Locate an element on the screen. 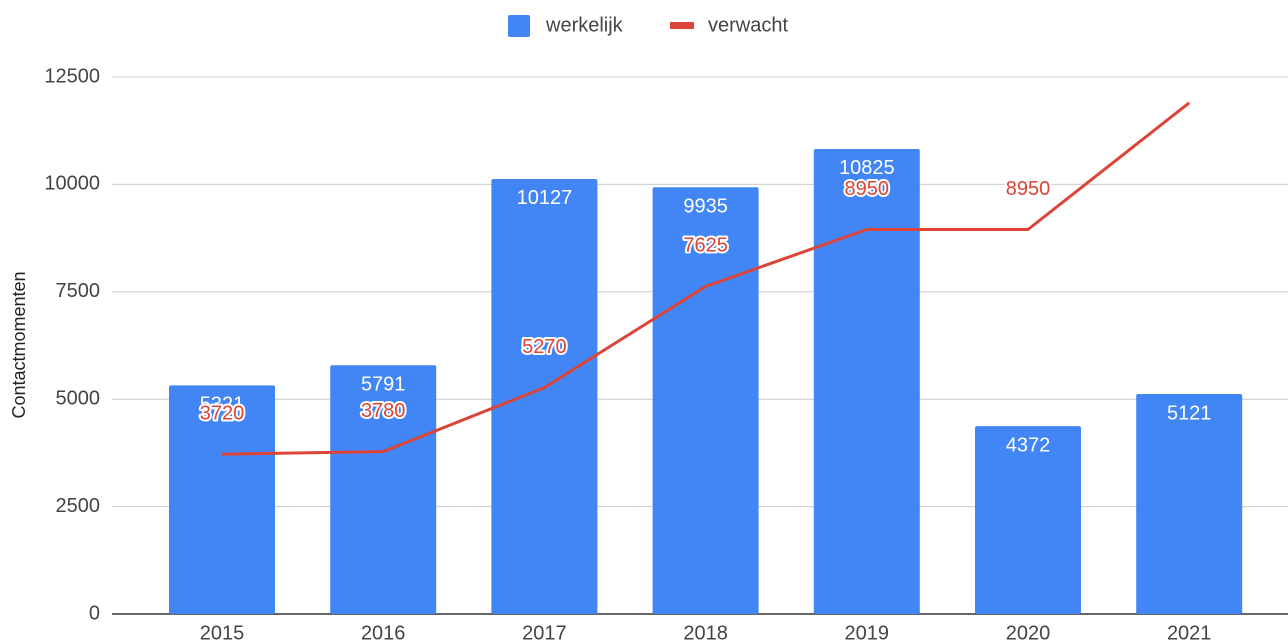  x-tick-label: 2015 is located at coordinates (222, 633).